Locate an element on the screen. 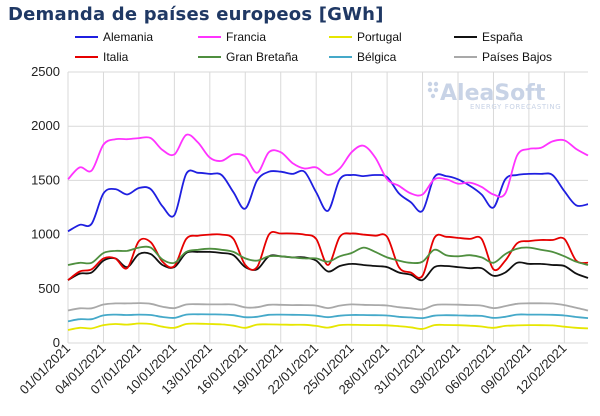 The image size is (600, 416). legend-label: Alemania is located at coordinates (128, 37).